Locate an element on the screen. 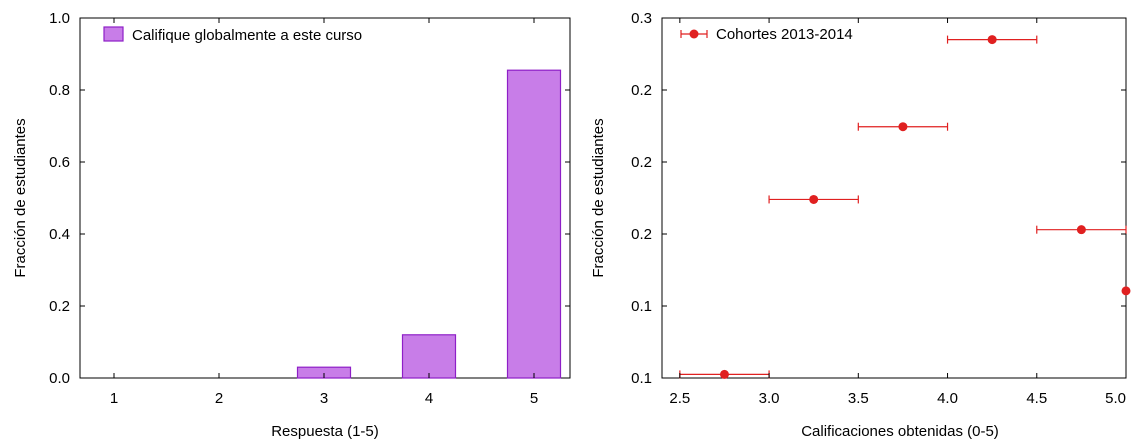  y-tick-label: 0.6 is located at coordinates (59, 162).